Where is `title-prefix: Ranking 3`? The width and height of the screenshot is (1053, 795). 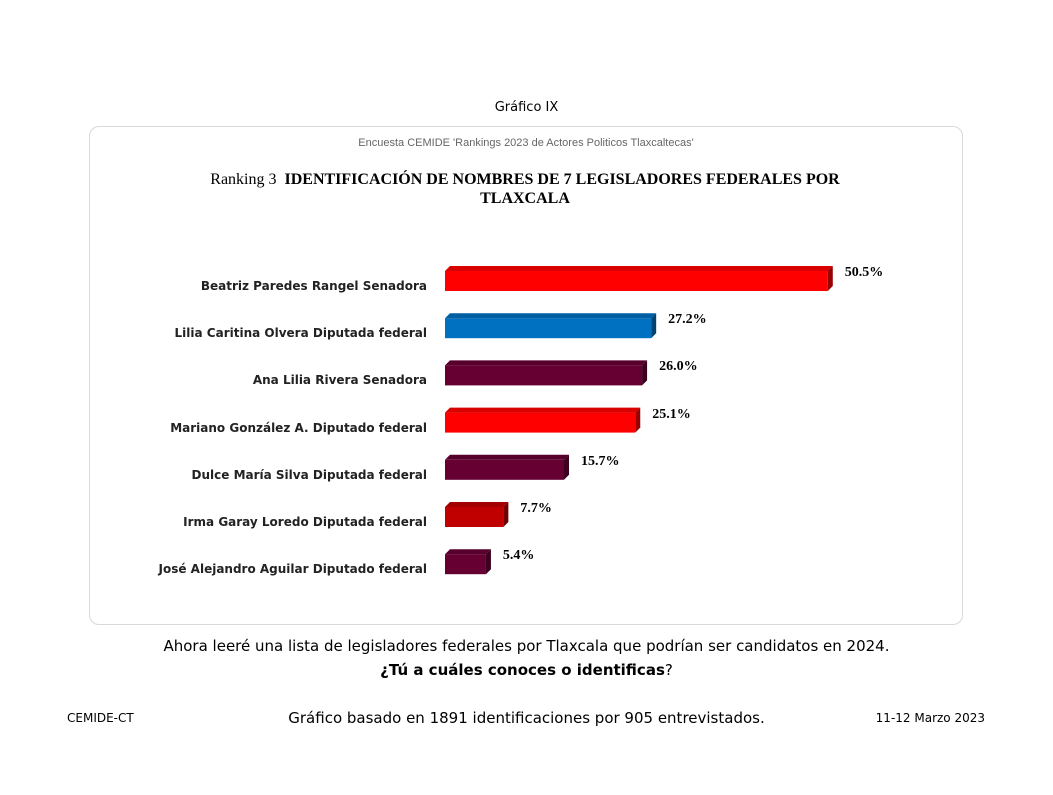 title-prefix: Ranking 3 is located at coordinates (243, 179).